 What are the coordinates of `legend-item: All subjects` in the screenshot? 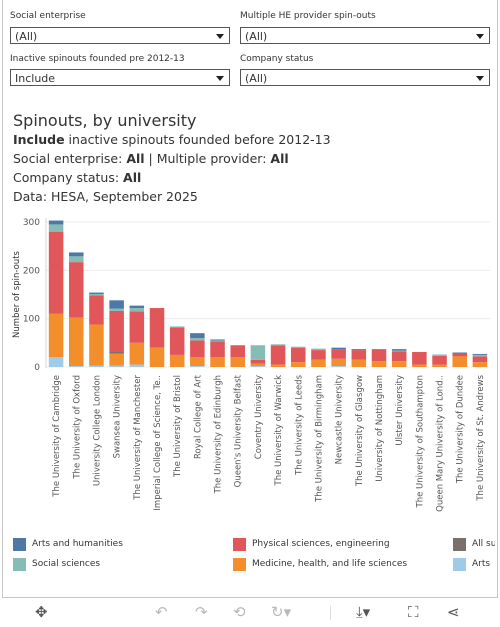 It's located at (474, 545).